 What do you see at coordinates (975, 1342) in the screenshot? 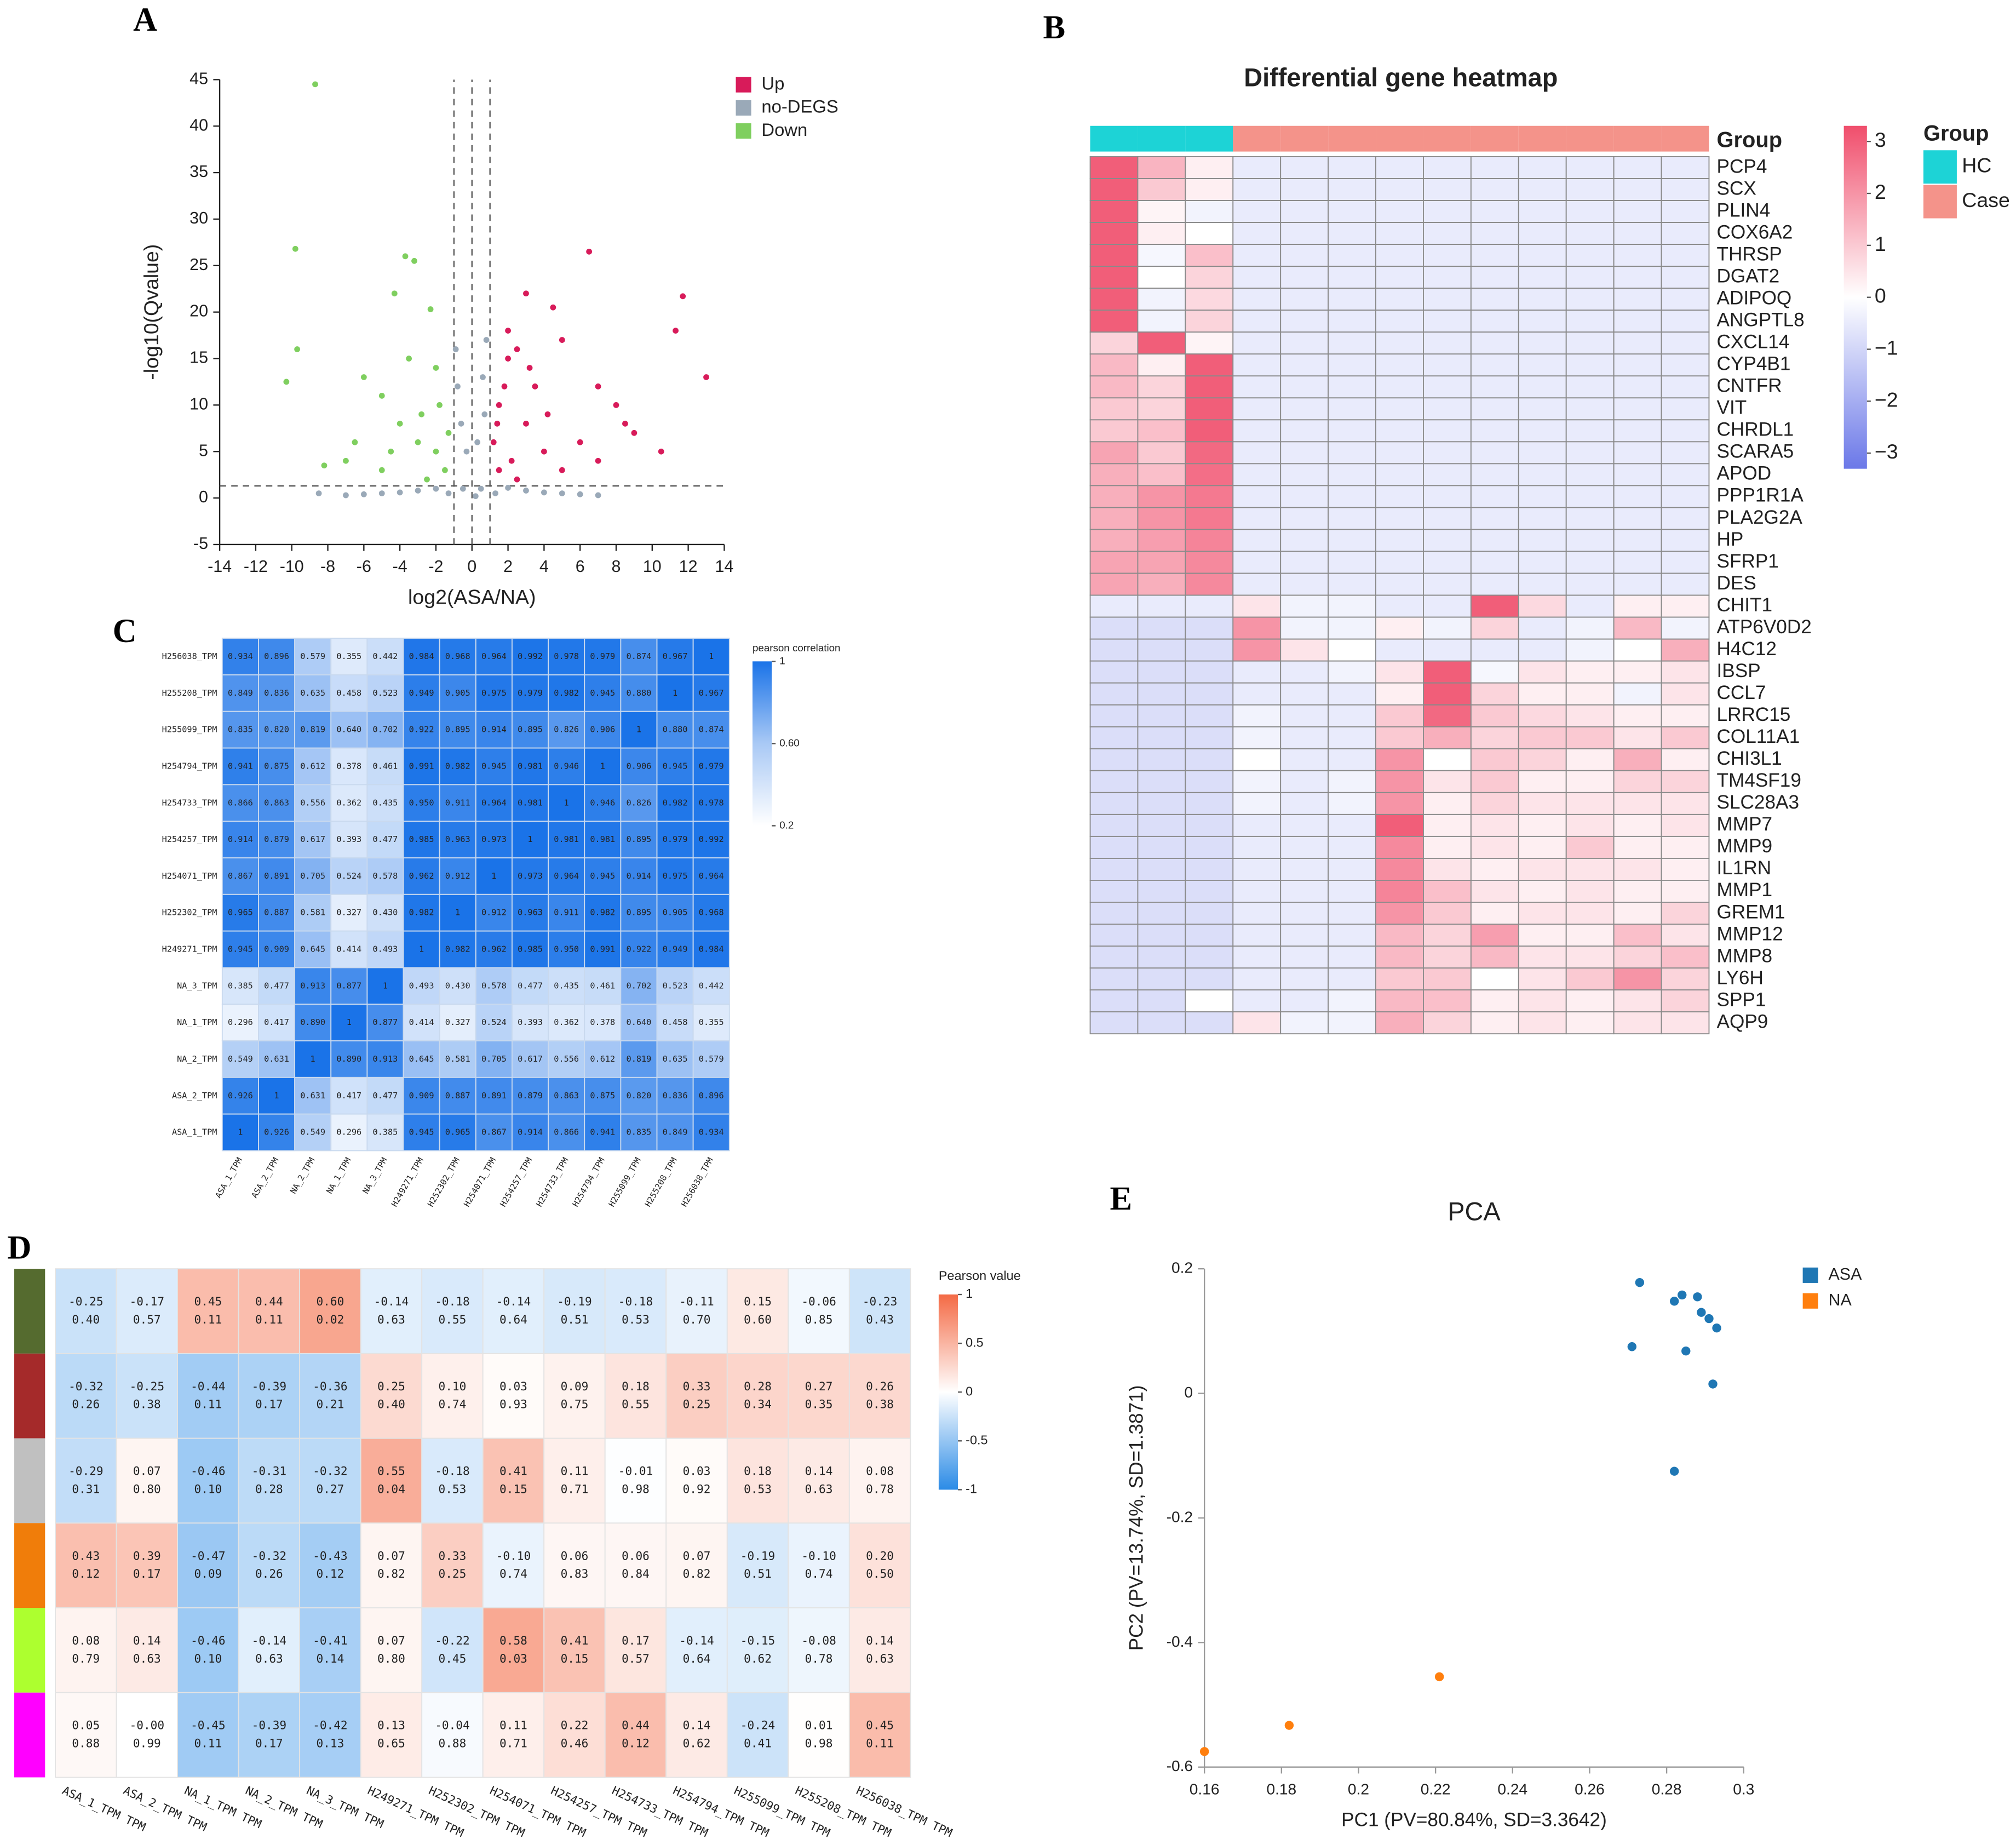
I see `colorbar-tick-label: 0.5` at bounding box center [975, 1342].